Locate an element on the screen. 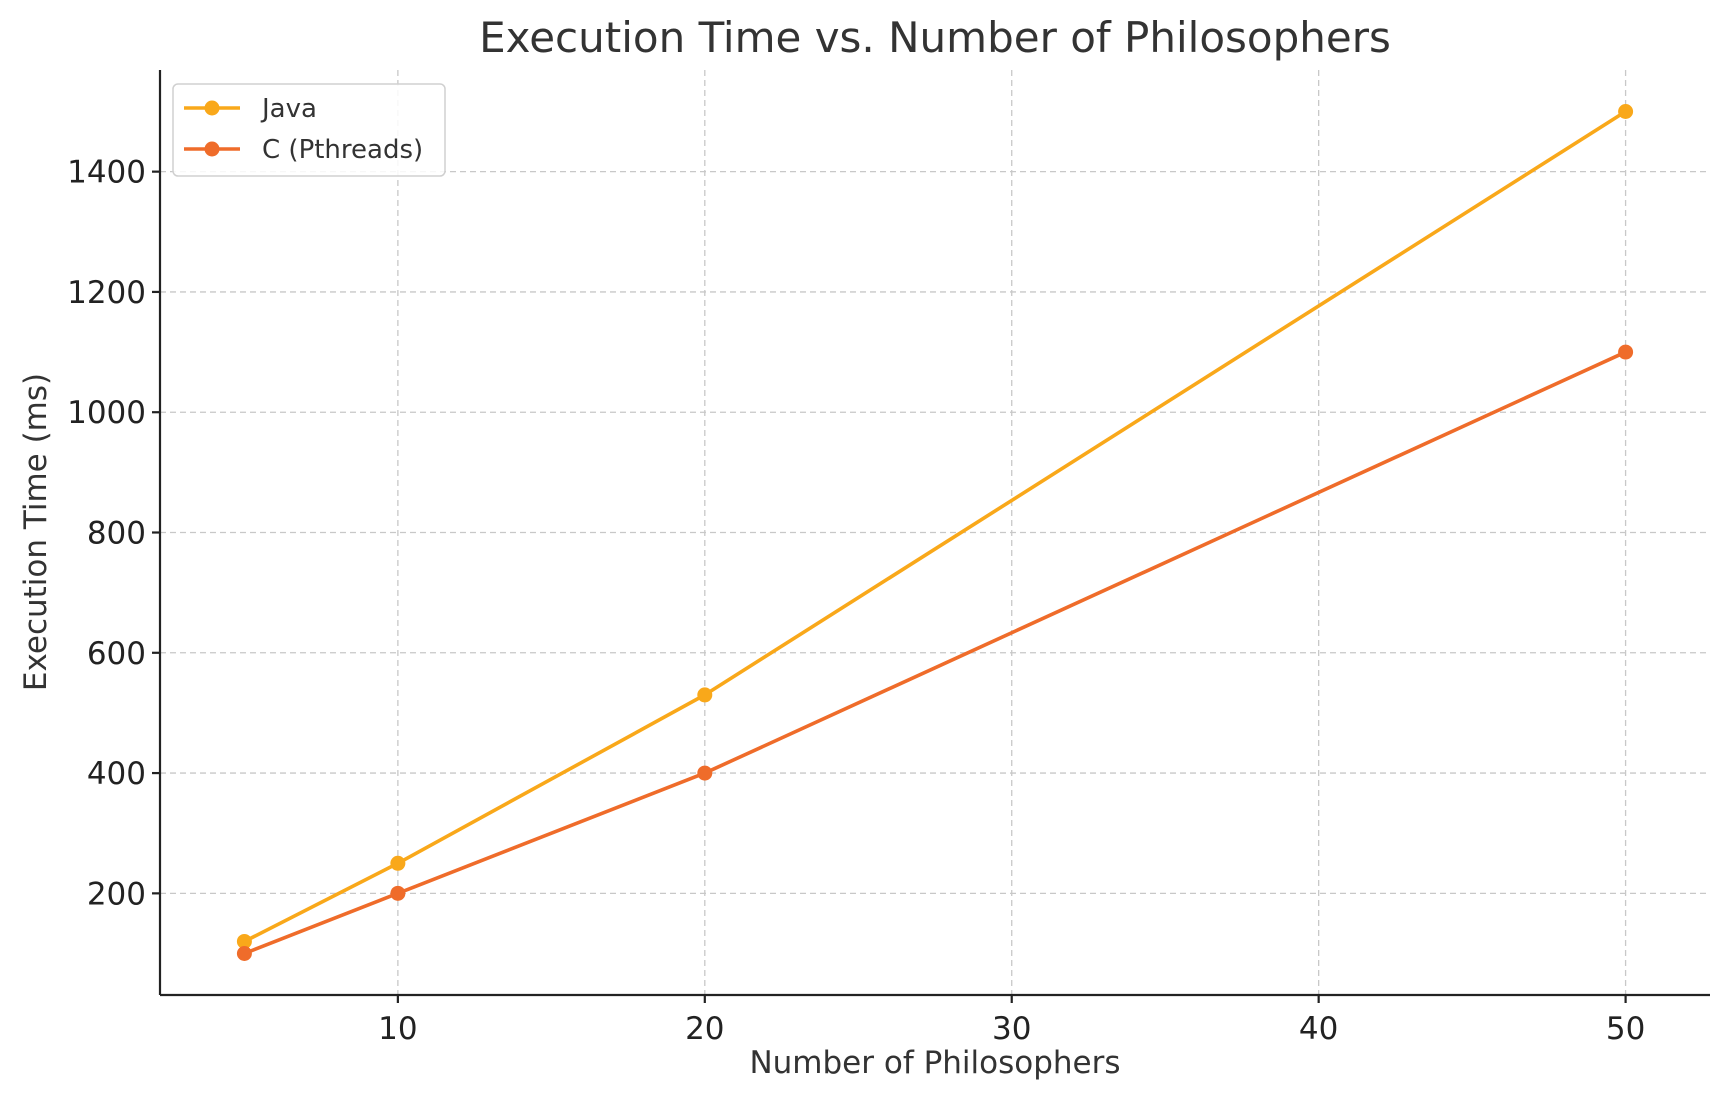 The width and height of the screenshot is (1728, 1101). y-tick-label: 400 is located at coordinates (116, 774).